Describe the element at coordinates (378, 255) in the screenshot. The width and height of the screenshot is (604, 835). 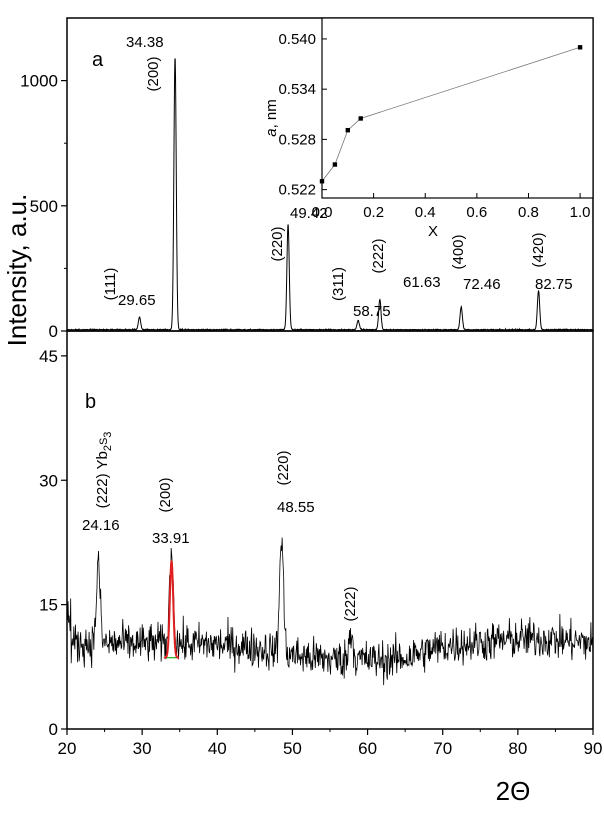
I see `panel-a-peak-hkl: (222)` at that location.